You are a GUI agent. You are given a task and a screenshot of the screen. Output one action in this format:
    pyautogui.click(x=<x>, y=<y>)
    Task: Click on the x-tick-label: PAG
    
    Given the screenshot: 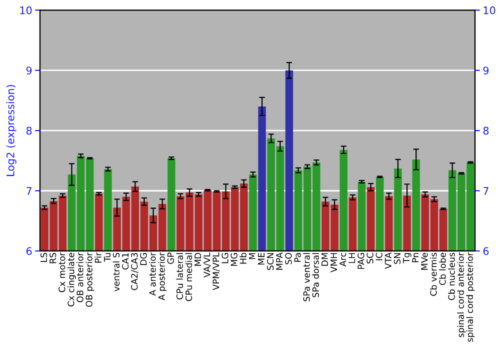 What is the action you would take?
    pyautogui.click(x=361, y=261)
    